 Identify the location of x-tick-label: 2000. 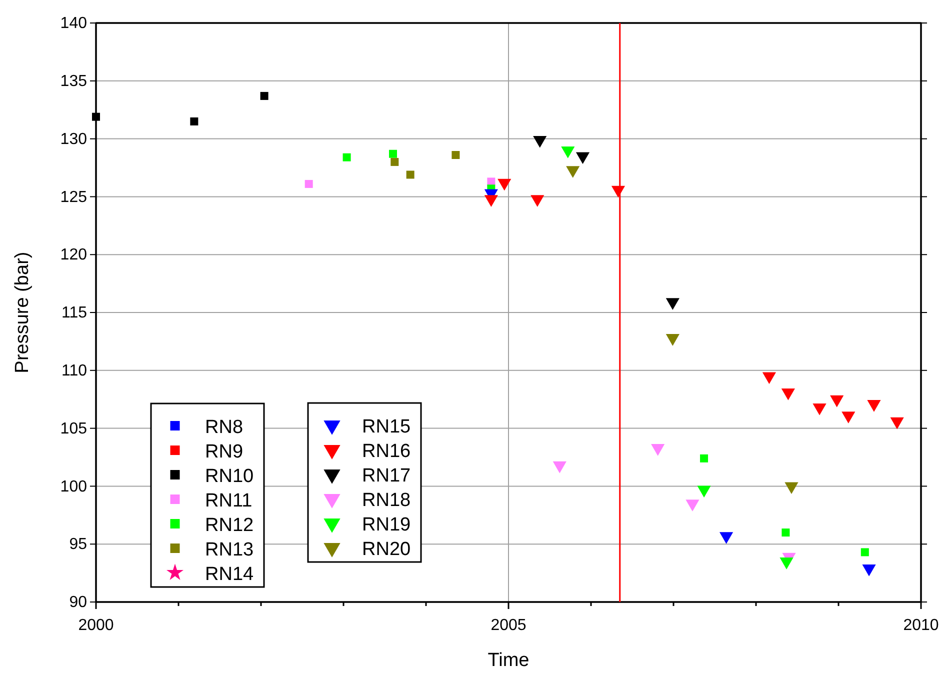
(96, 625).